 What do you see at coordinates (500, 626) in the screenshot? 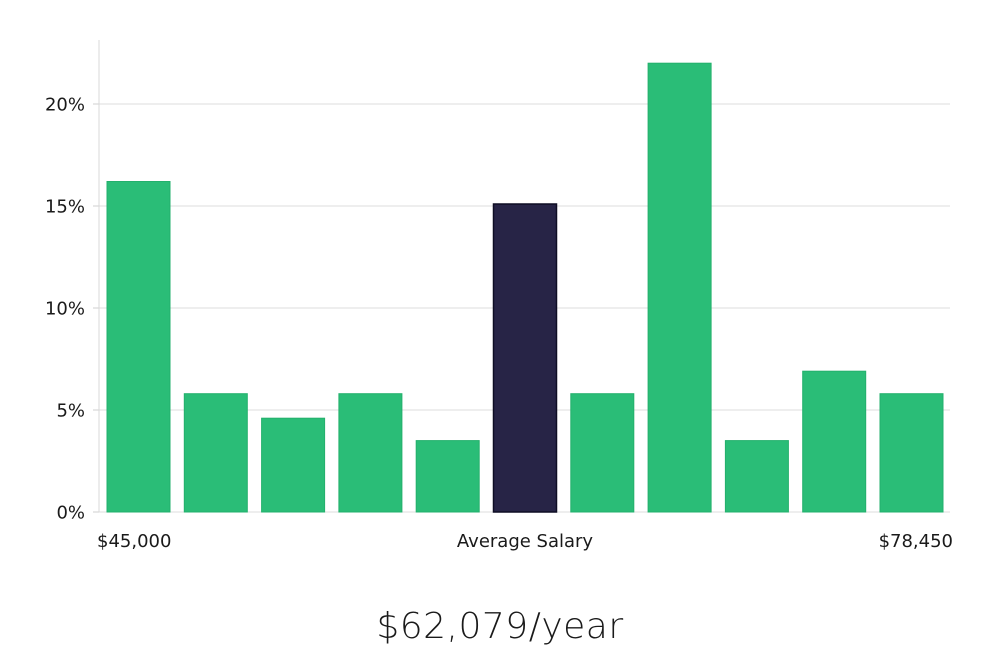
I see `average-salary-headline: $62,079/year` at bounding box center [500, 626].